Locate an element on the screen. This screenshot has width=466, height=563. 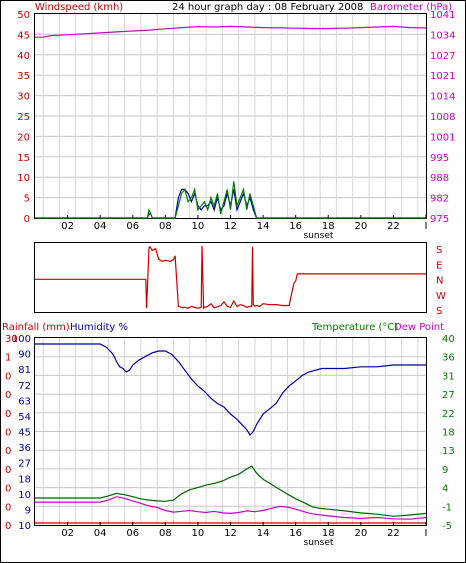
barometer-tick: 1034 is located at coordinates (442, 35).